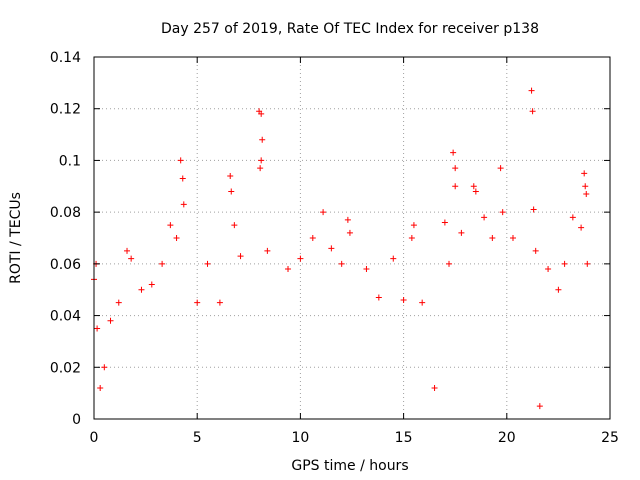  Describe the element at coordinates (65, 58) in the screenshot. I see `y-tick-label: 0.14` at that location.